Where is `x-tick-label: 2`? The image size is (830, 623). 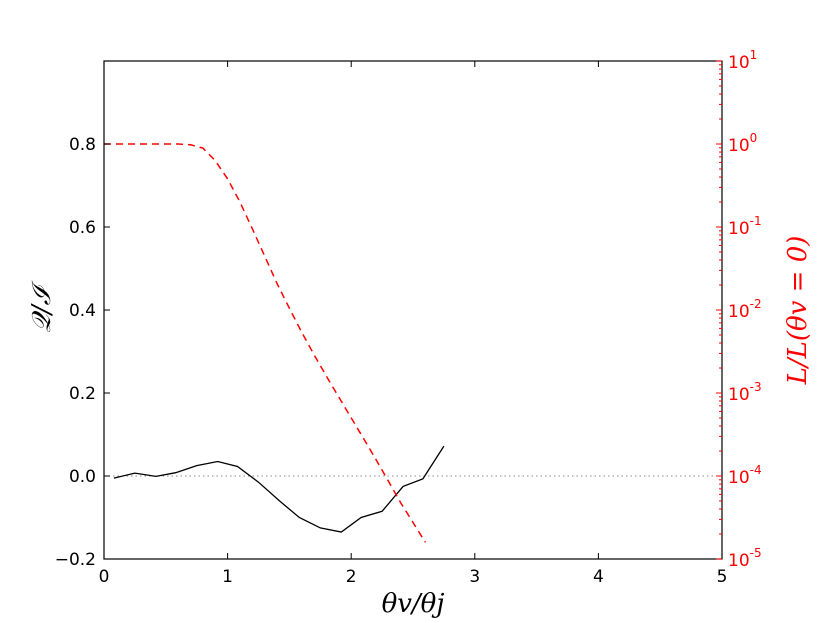 x-tick-label: 2 is located at coordinates (351, 577).